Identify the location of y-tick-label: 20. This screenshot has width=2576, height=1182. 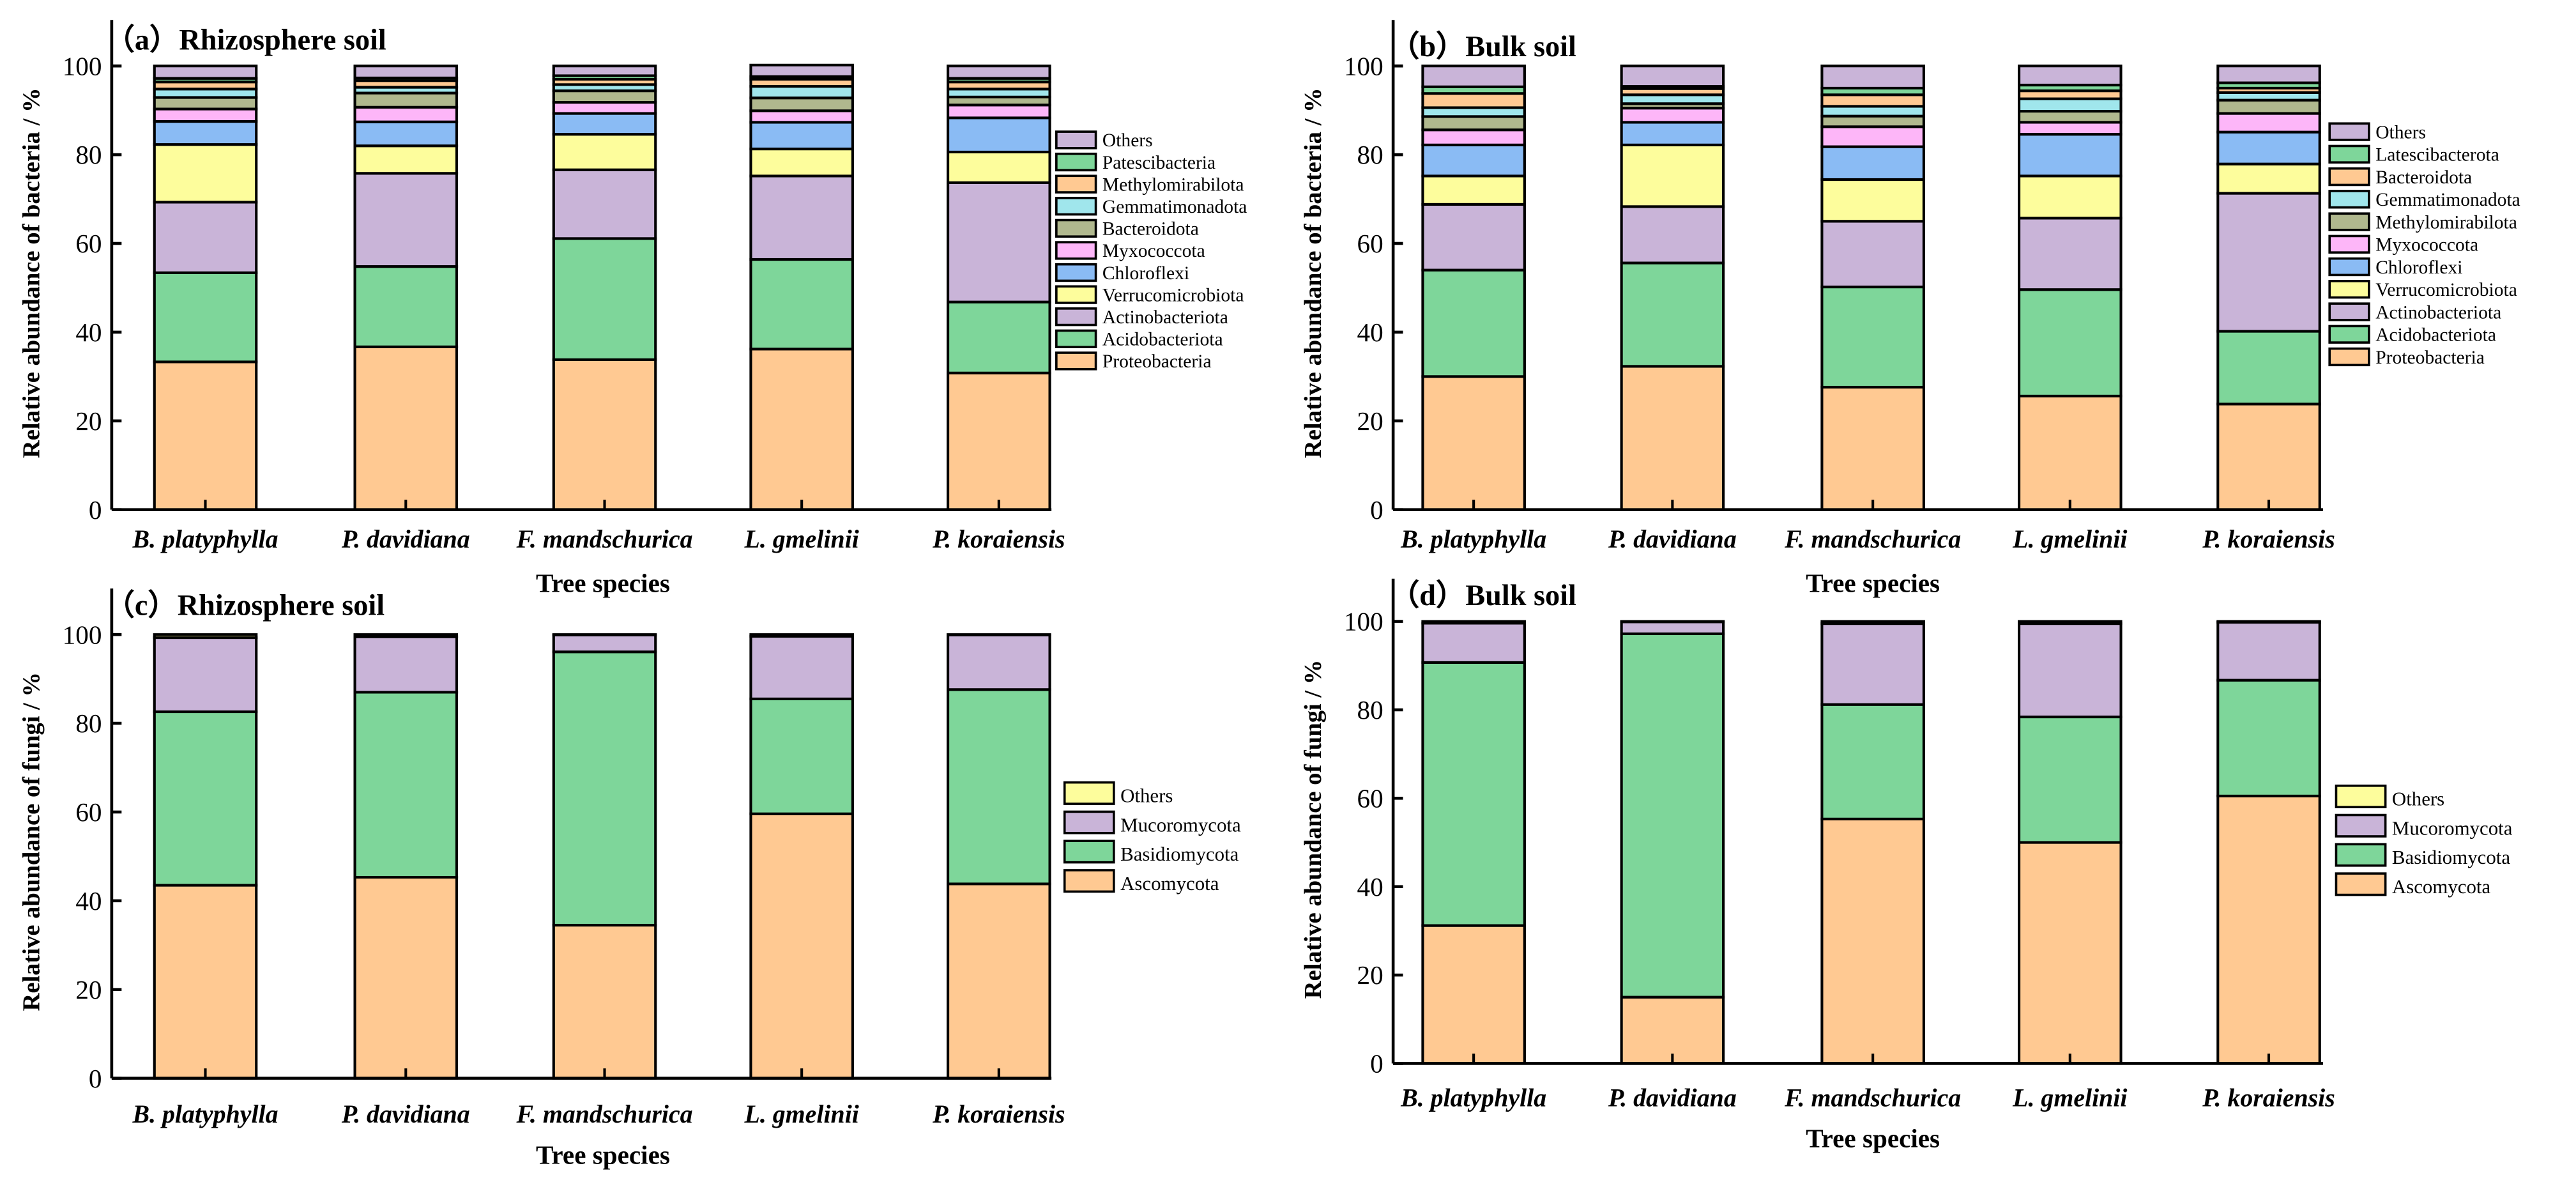
(1370, 975).